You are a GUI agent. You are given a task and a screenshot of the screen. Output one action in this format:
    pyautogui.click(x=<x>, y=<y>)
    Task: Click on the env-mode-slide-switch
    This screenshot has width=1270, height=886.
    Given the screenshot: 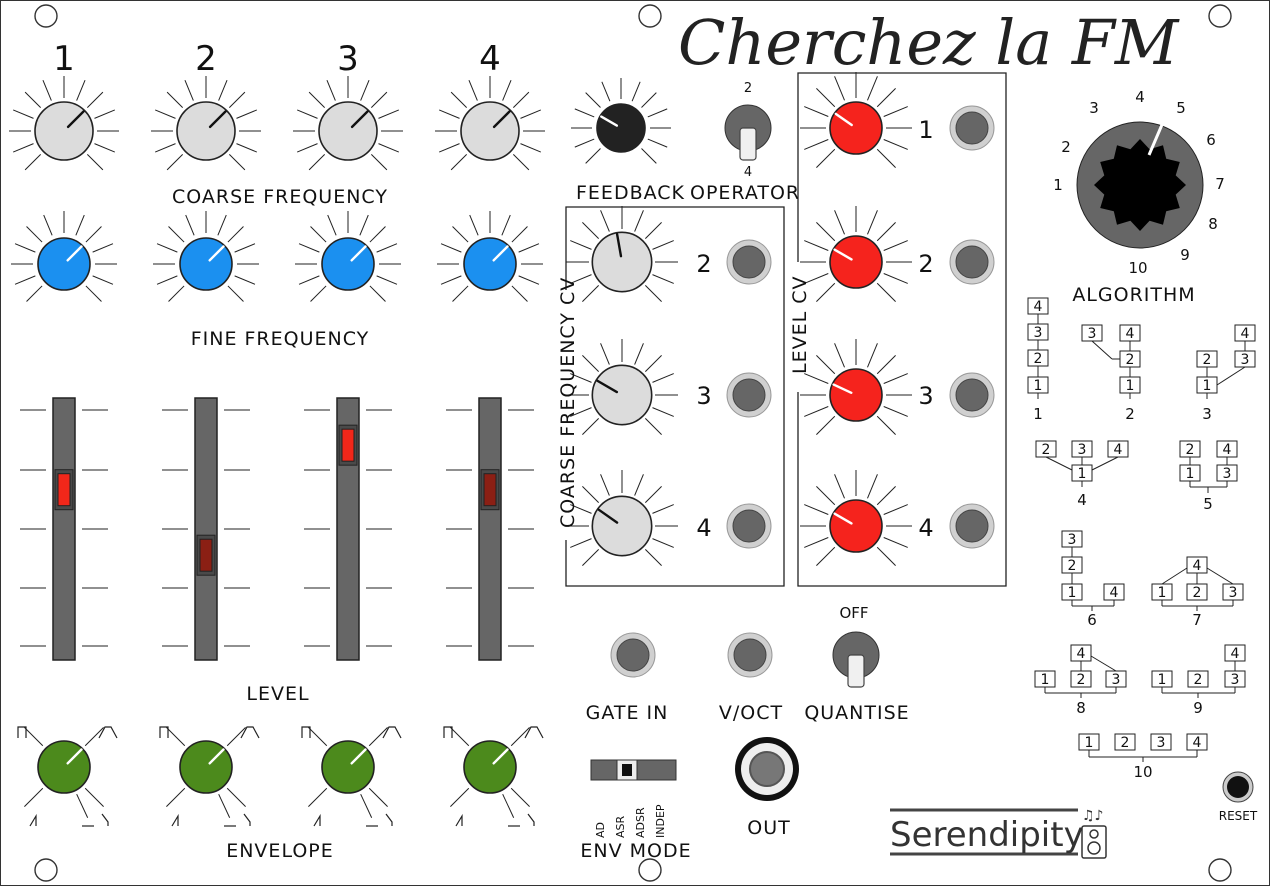 What is the action you would take?
    pyautogui.click(x=633, y=770)
    